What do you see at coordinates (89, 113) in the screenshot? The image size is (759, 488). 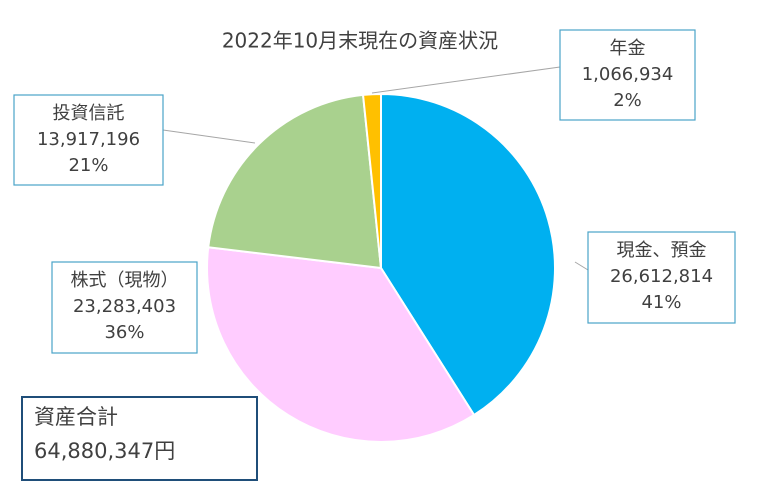 I see `slice-category: 投資信託` at bounding box center [89, 113].